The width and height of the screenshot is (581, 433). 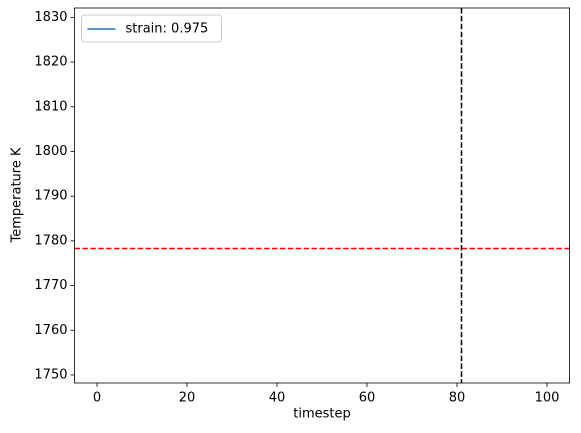 What do you see at coordinates (367, 398) in the screenshot?
I see `x-tick-label: 60` at bounding box center [367, 398].